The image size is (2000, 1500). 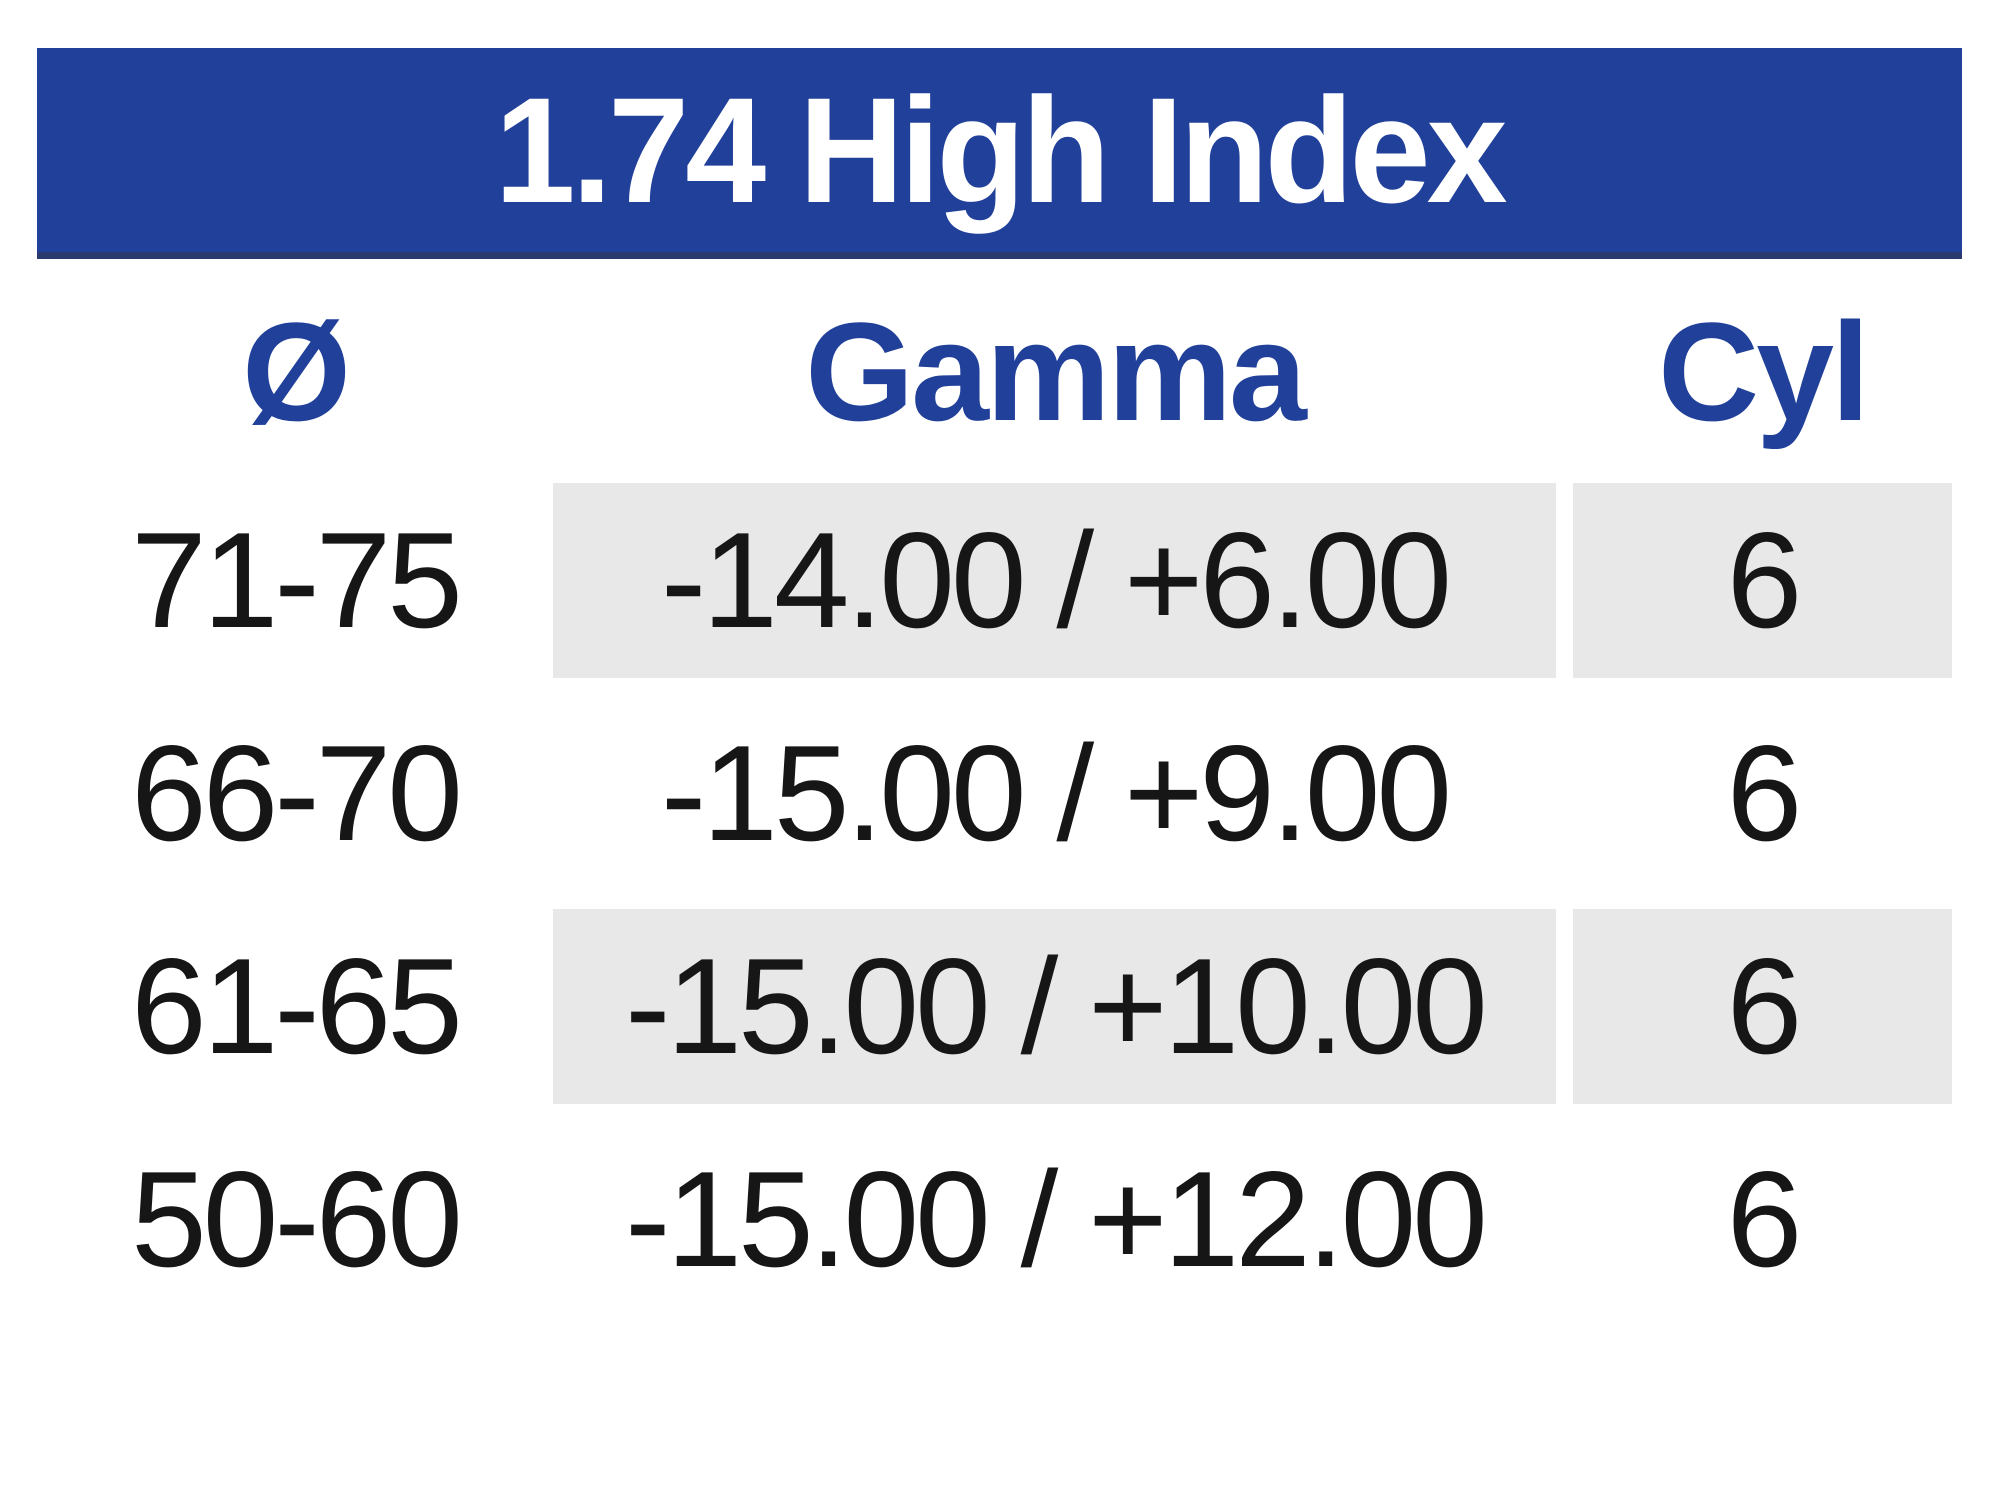 What do you see at coordinates (1056, 371) in the screenshot?
I see `column-header-gamma: Gamma` at bounding box center [1056, 371].